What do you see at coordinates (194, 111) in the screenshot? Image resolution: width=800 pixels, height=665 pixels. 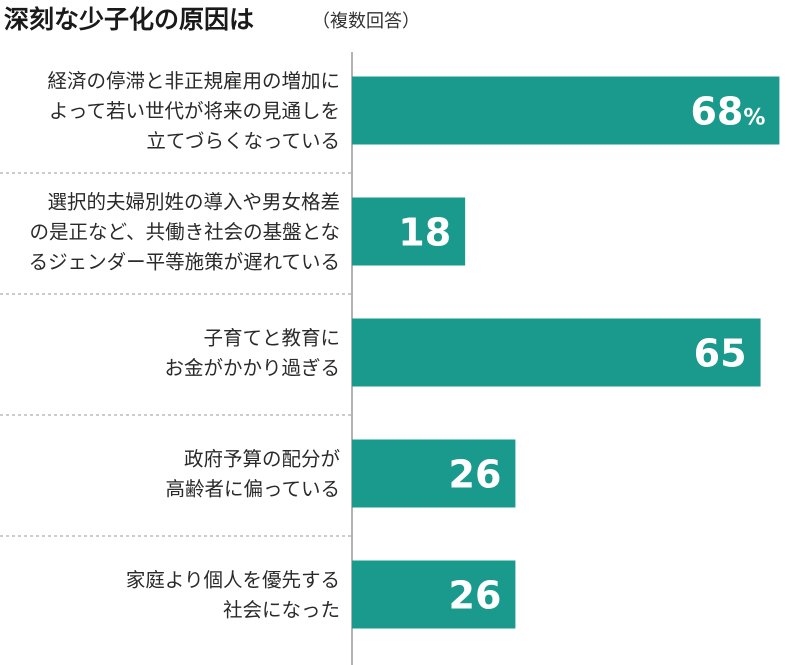 I see `category-label: よって若い世代が将来の見通しを` at bounding box center [194, 111].